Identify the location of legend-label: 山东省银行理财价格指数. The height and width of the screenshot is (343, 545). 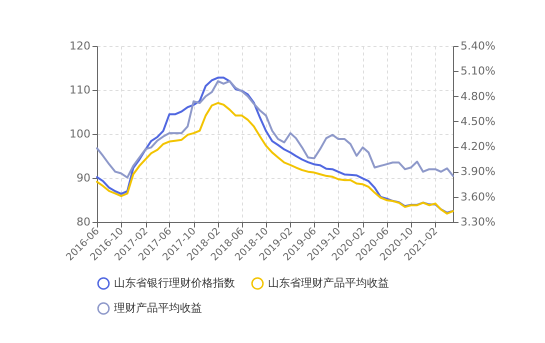
(174, 283).